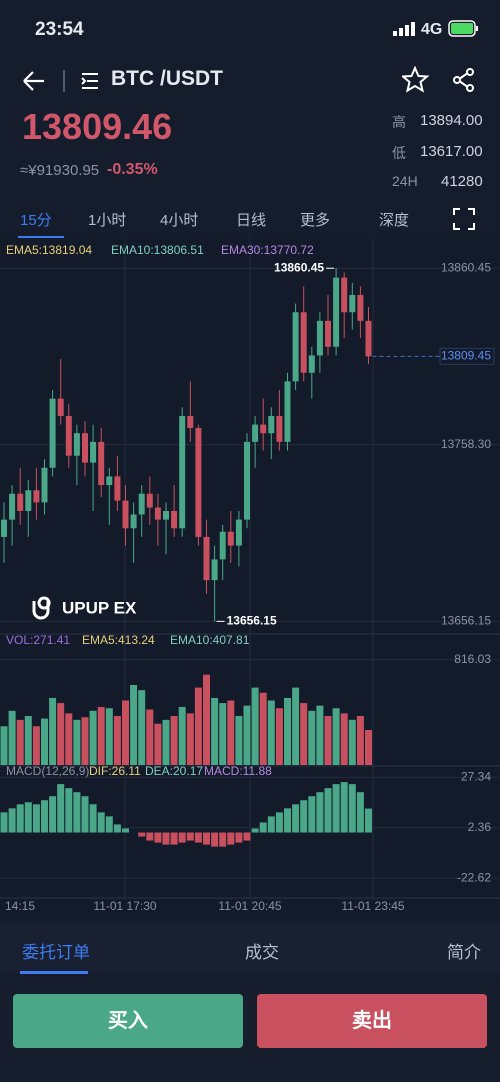 The image size is (500, 1082). What do you see at coordinates (405, 181) in the screenshot?
I see `volume-label: 24H` at bounding box center [405, 181].